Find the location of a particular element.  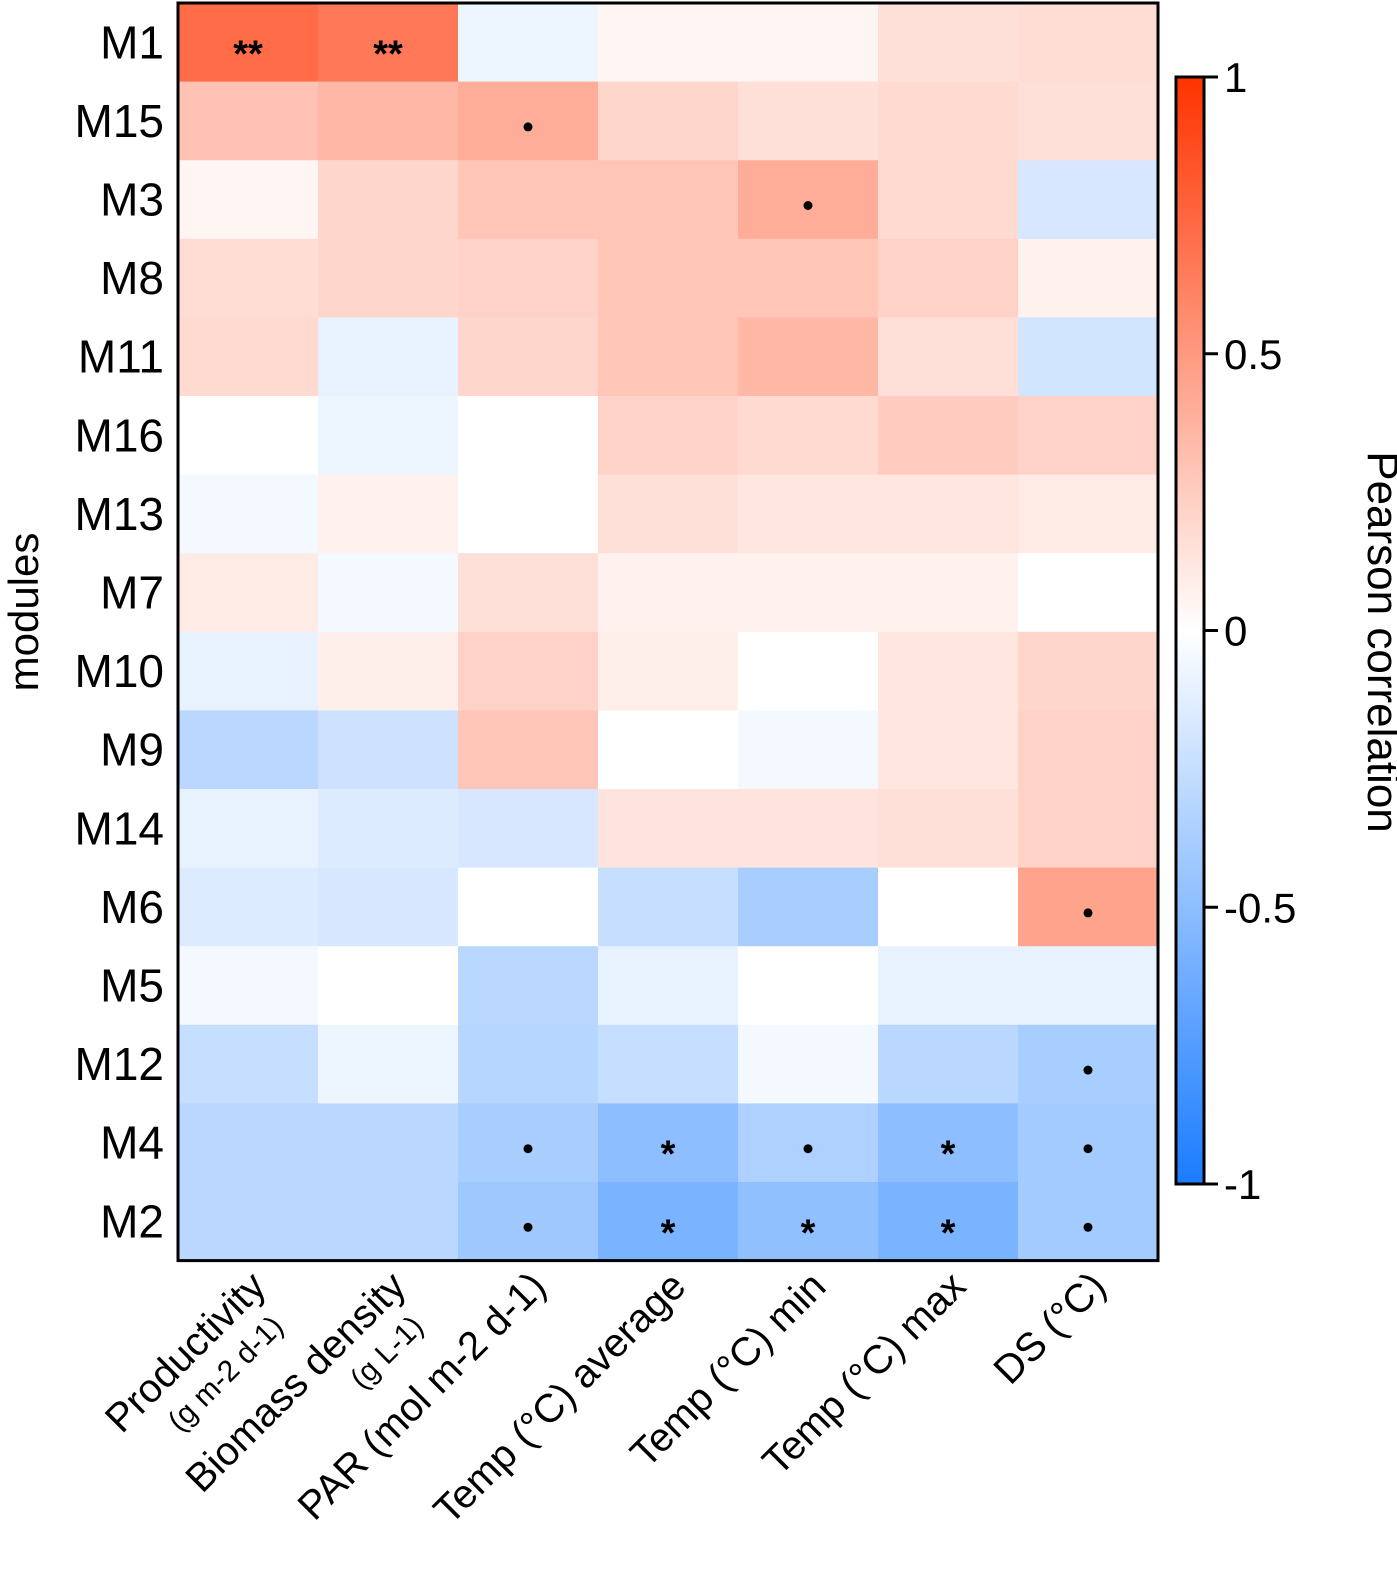

significance-star-m1-col2: ** is located at coordinates (388, 54).